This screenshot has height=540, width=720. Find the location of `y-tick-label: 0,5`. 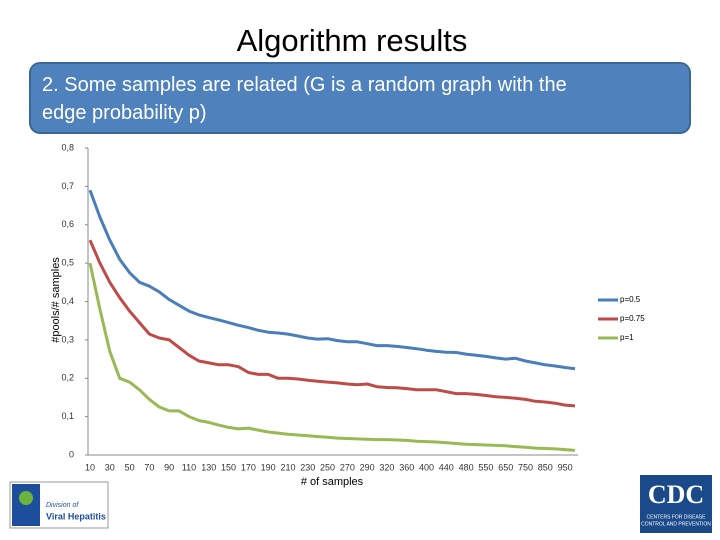

y-tick-label: 0,5 is located at coordinates (67, 263).